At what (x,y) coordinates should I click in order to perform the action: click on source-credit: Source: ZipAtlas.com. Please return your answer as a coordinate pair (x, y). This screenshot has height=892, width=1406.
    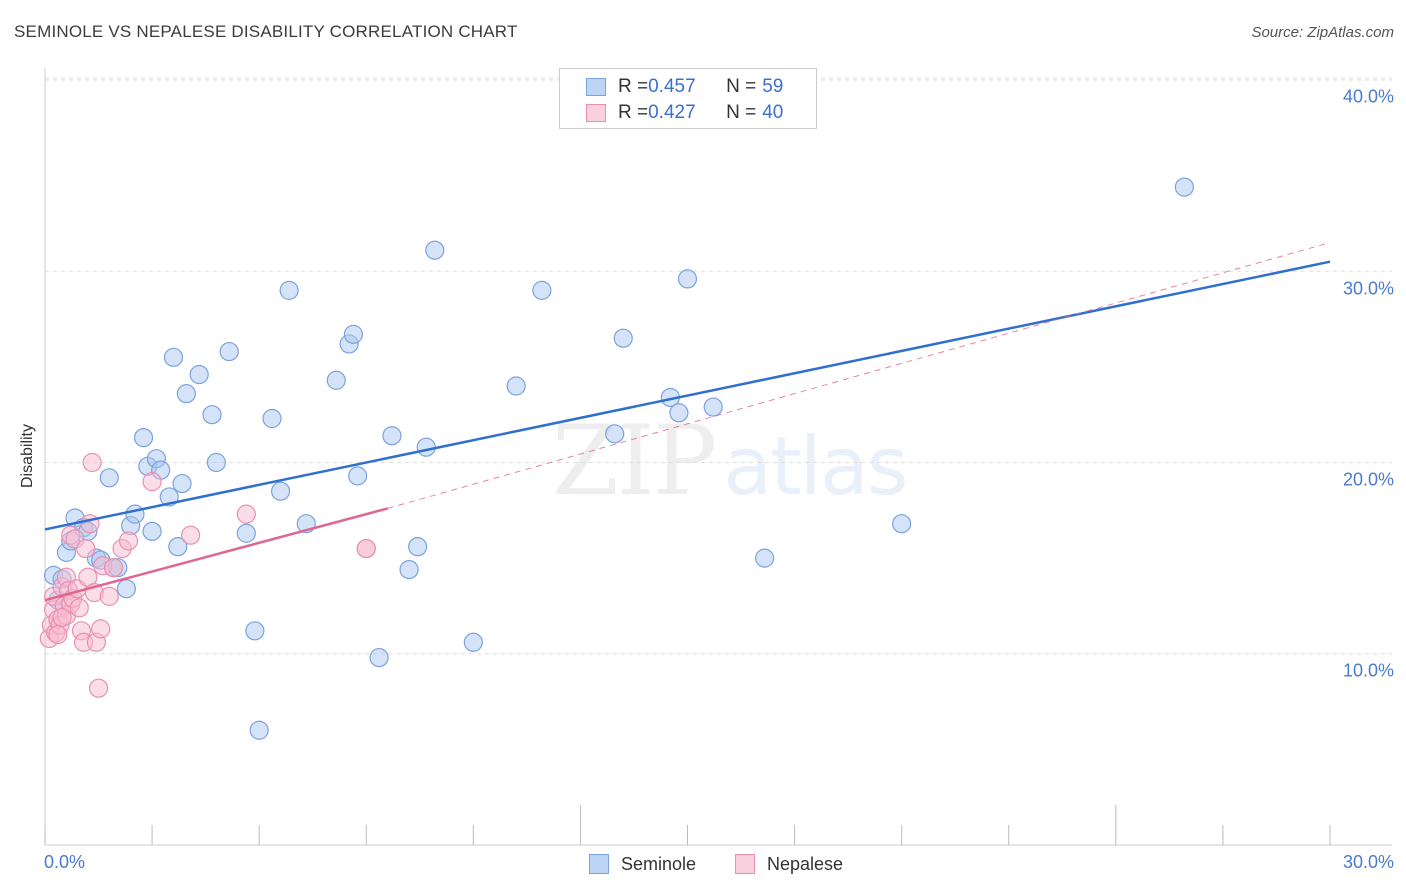
    Looking at the image, I should click on (1322, 32).